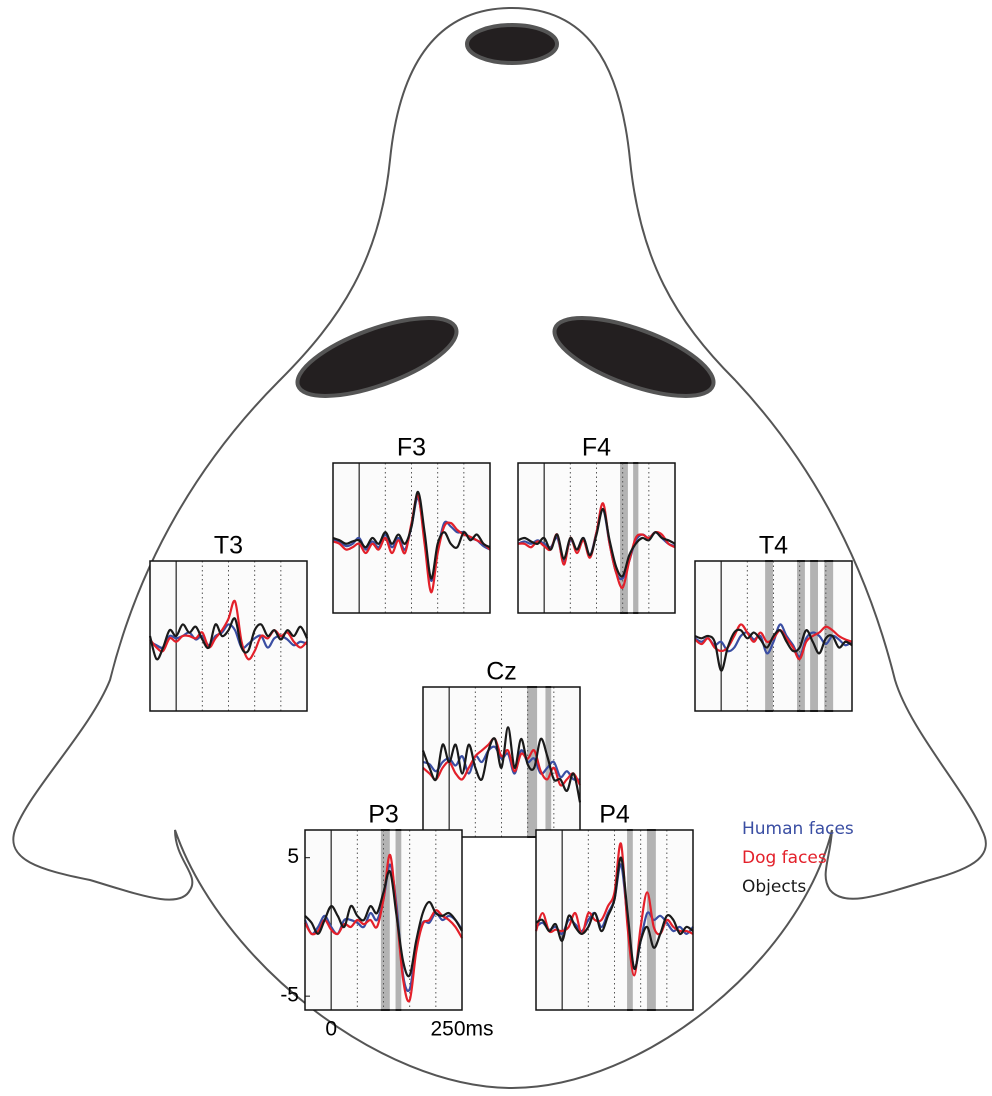 Image resolution: width=992 pixels, height=1096 pixels. I want to click on panel-title: F4, so click(596, 448).